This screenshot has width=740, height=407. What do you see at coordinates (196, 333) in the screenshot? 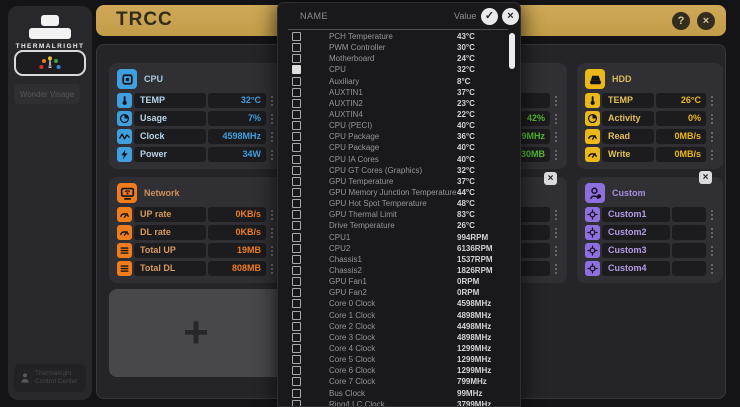
I see `add-panel-button: +` at bounding box center [196, 333].